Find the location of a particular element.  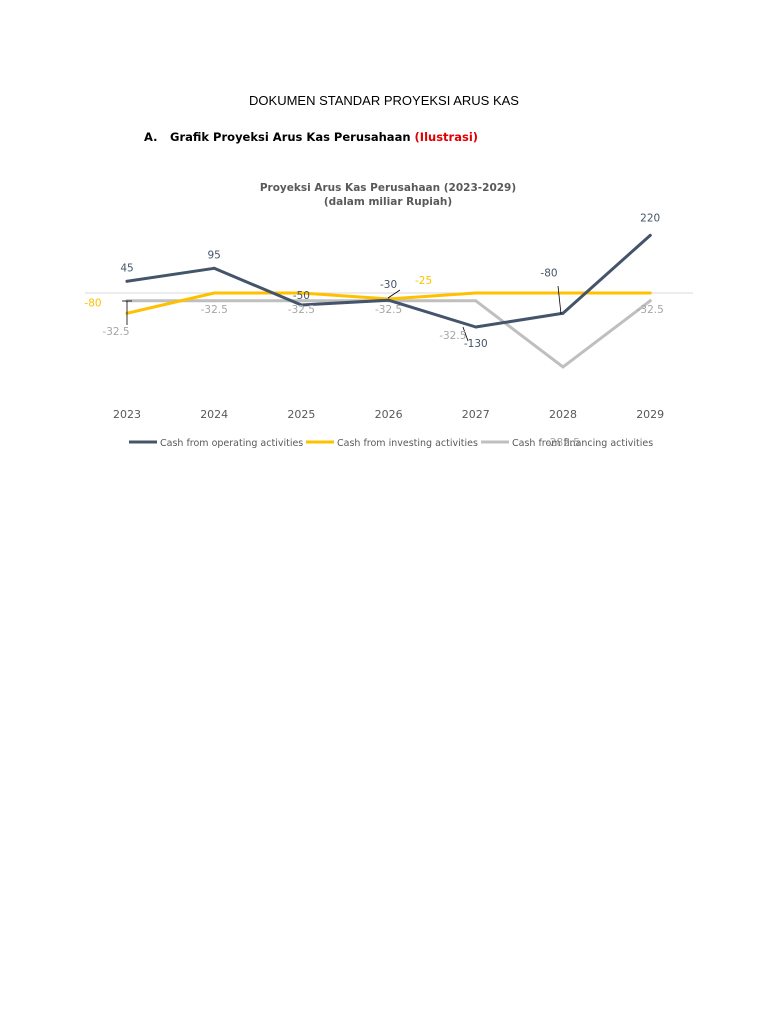

legend-label-investing: Cash from investing activities is located at coordinates (407, 443).